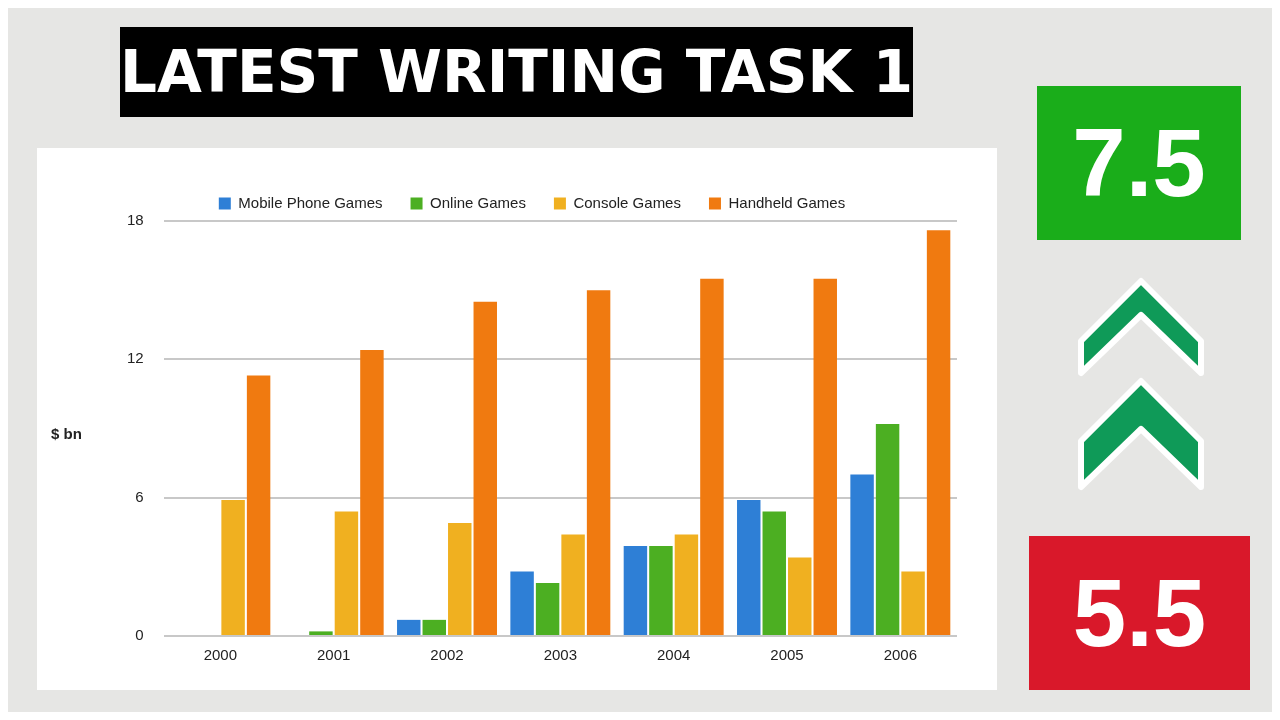 The height and width of the screenshot is (720, 1280). I want to click on x-tick-label: 2001, so click(333, 655).